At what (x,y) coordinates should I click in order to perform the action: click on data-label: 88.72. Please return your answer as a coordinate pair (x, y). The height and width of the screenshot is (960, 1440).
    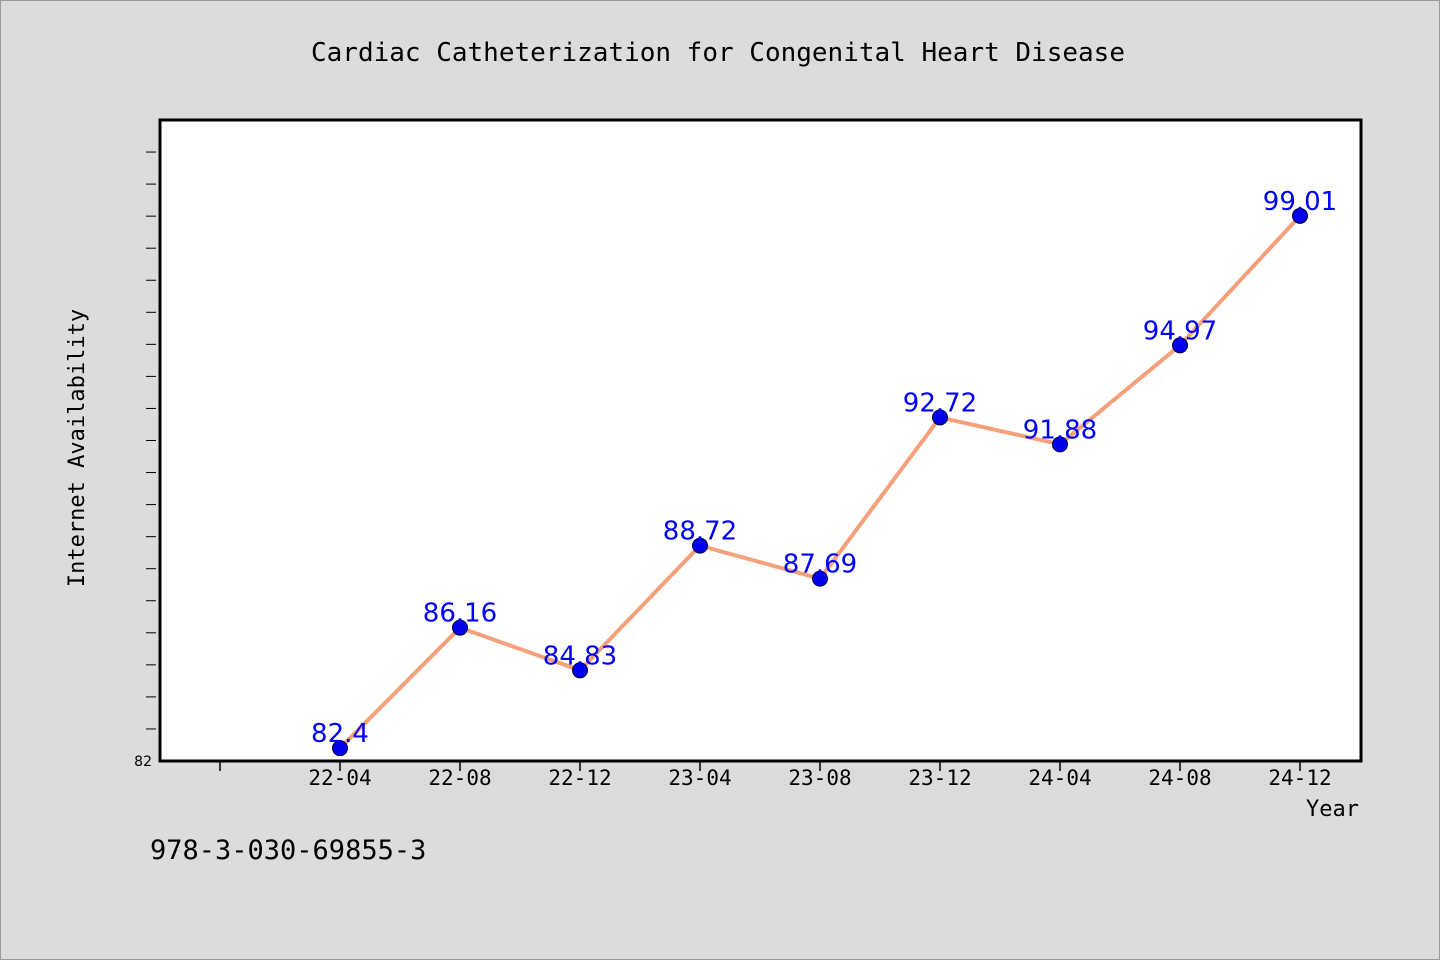
    Looking at the image, I should click on (700, 532).